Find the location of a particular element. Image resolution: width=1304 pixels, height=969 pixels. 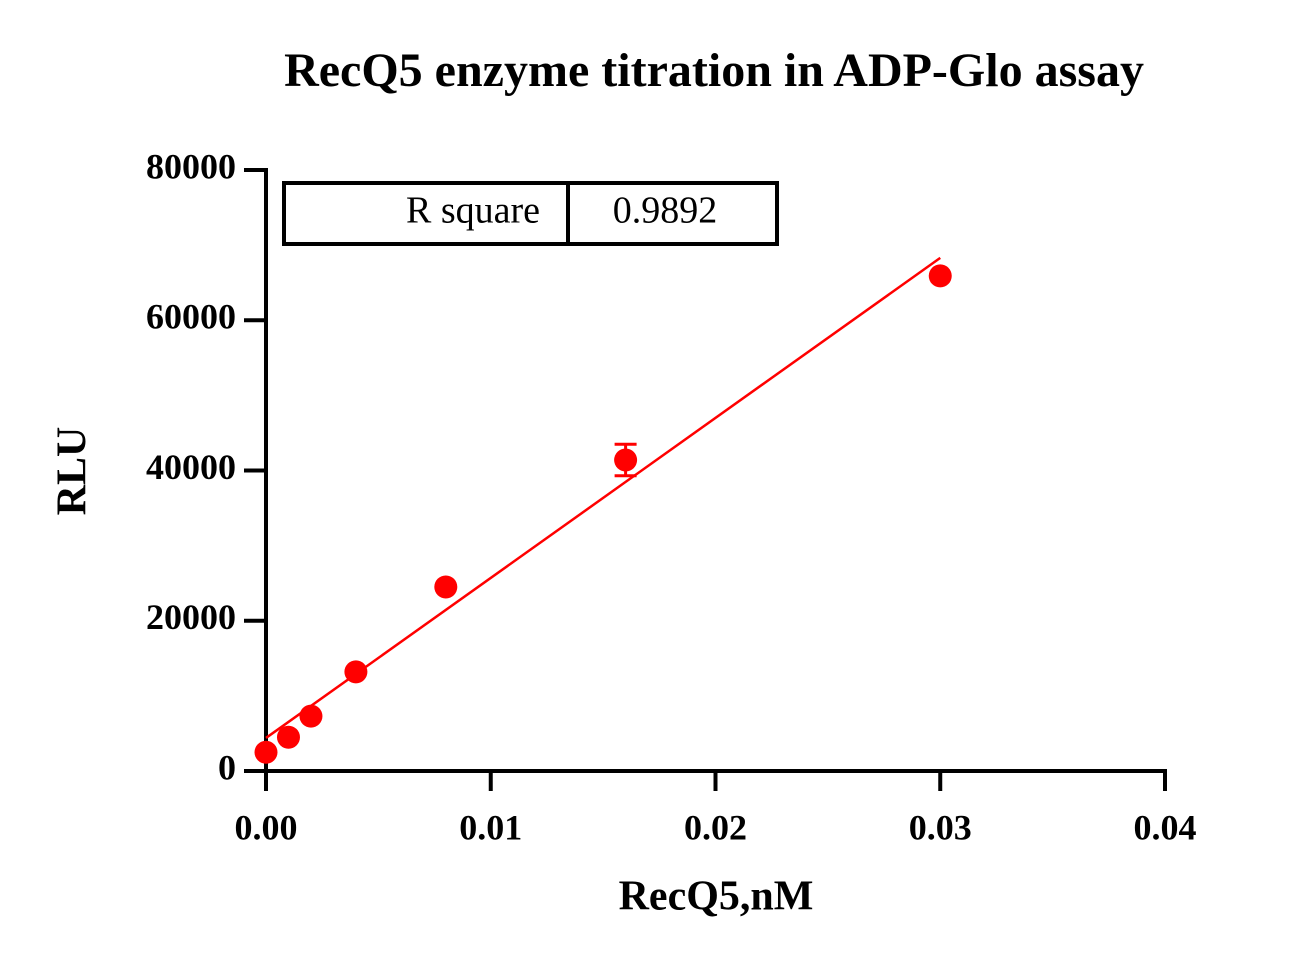

x-tick-label: 0.00 is located at coordinates (266, 827).